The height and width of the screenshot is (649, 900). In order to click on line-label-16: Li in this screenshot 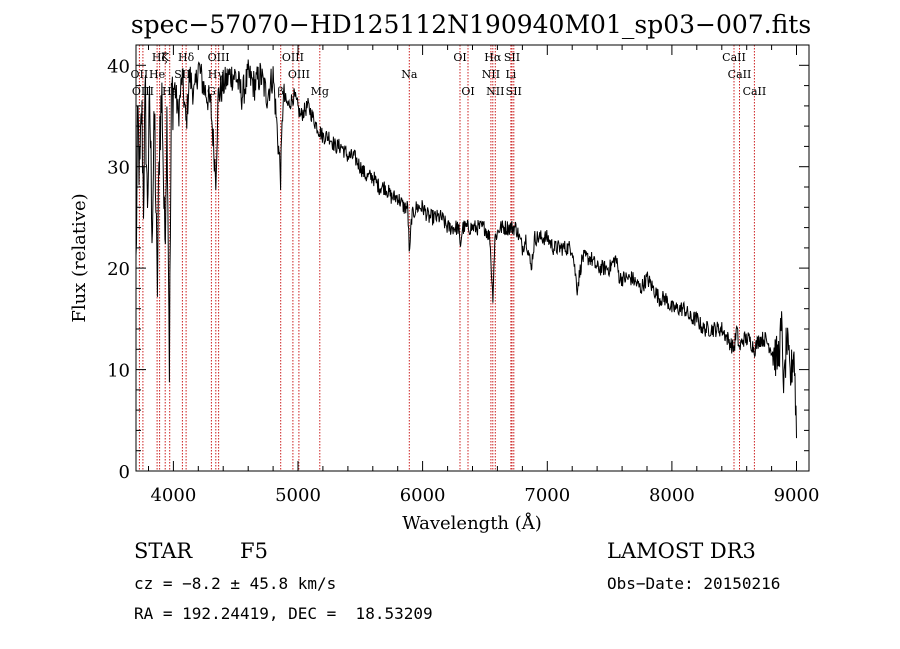, I will do `click(510, 74)`.